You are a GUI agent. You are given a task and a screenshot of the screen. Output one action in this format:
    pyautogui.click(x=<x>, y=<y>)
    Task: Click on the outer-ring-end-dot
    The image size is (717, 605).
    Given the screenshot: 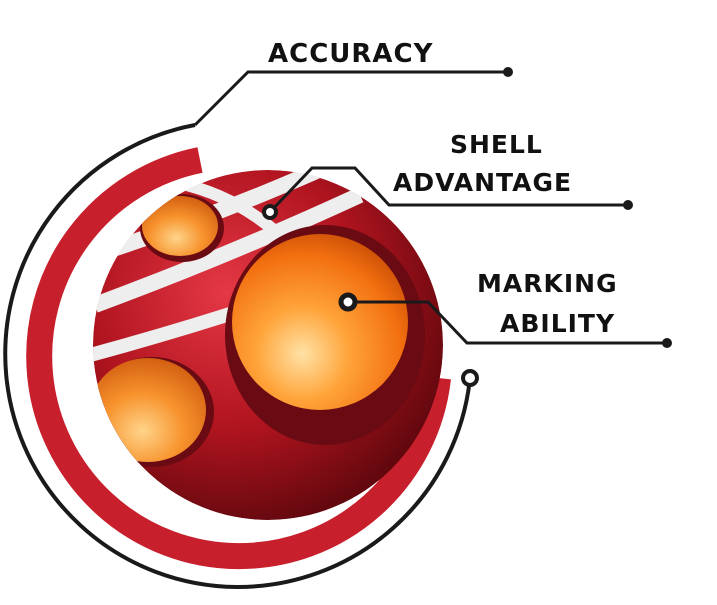 What is the action you would take?
    pyautogui.click(x=470, y=378)
    